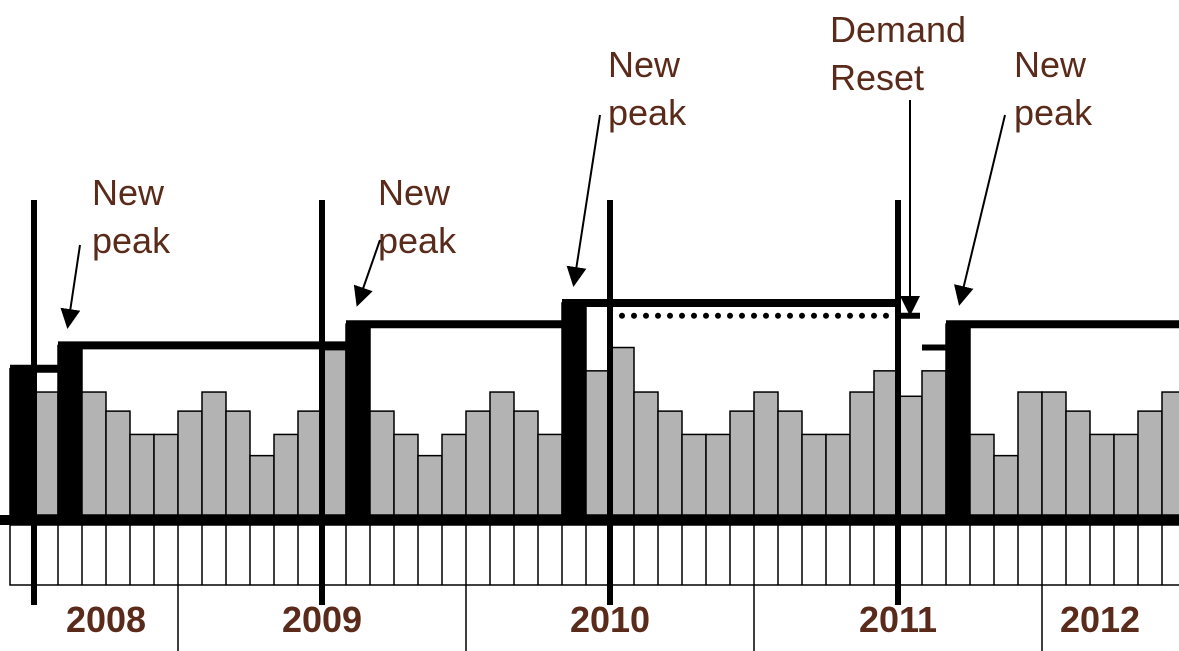 The height and width of the screenshot is (651, 1179). What do you see at coordinates (898, 29) in the screenshot?
I see `annotation-text: Demand` at bounding box center [898, 29].